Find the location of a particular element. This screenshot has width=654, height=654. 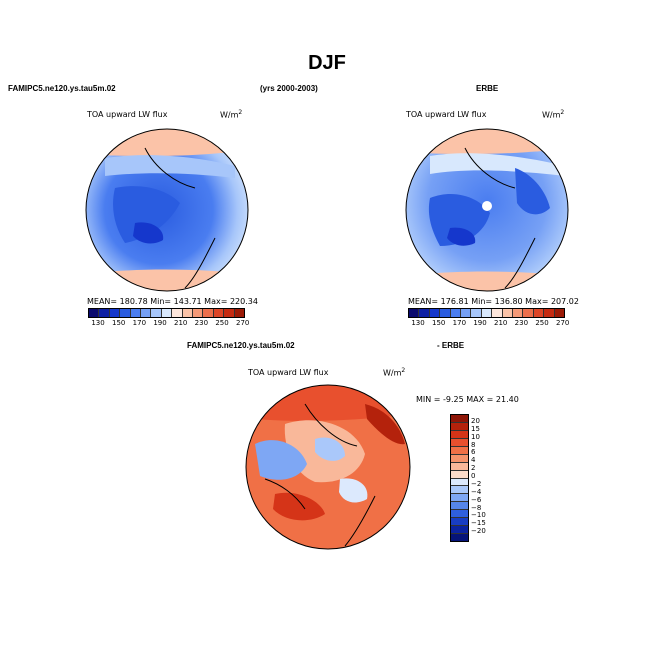

obs-variable-label: TOA upward LW flux is located at coordinates (446, 114).